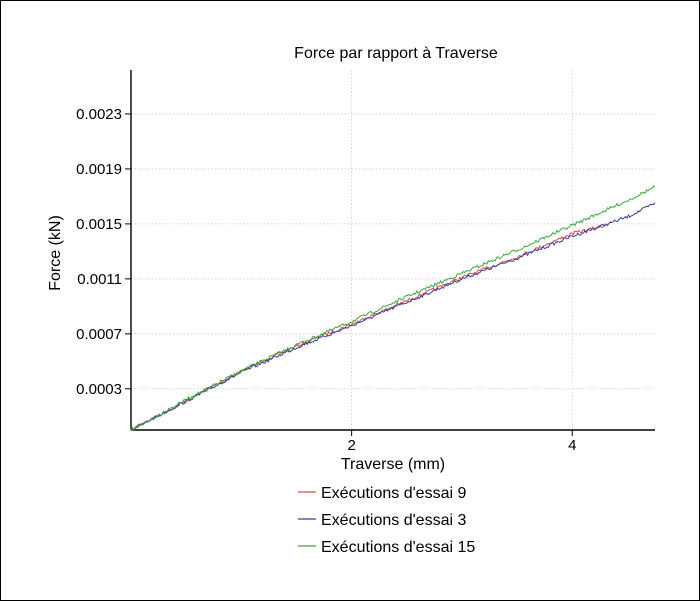 The width and height of the screenshot is (700, 601). Describe the element at coordinates (99, 279) in the screenshot. I see `y-tick-label: 0.0011` at that location.